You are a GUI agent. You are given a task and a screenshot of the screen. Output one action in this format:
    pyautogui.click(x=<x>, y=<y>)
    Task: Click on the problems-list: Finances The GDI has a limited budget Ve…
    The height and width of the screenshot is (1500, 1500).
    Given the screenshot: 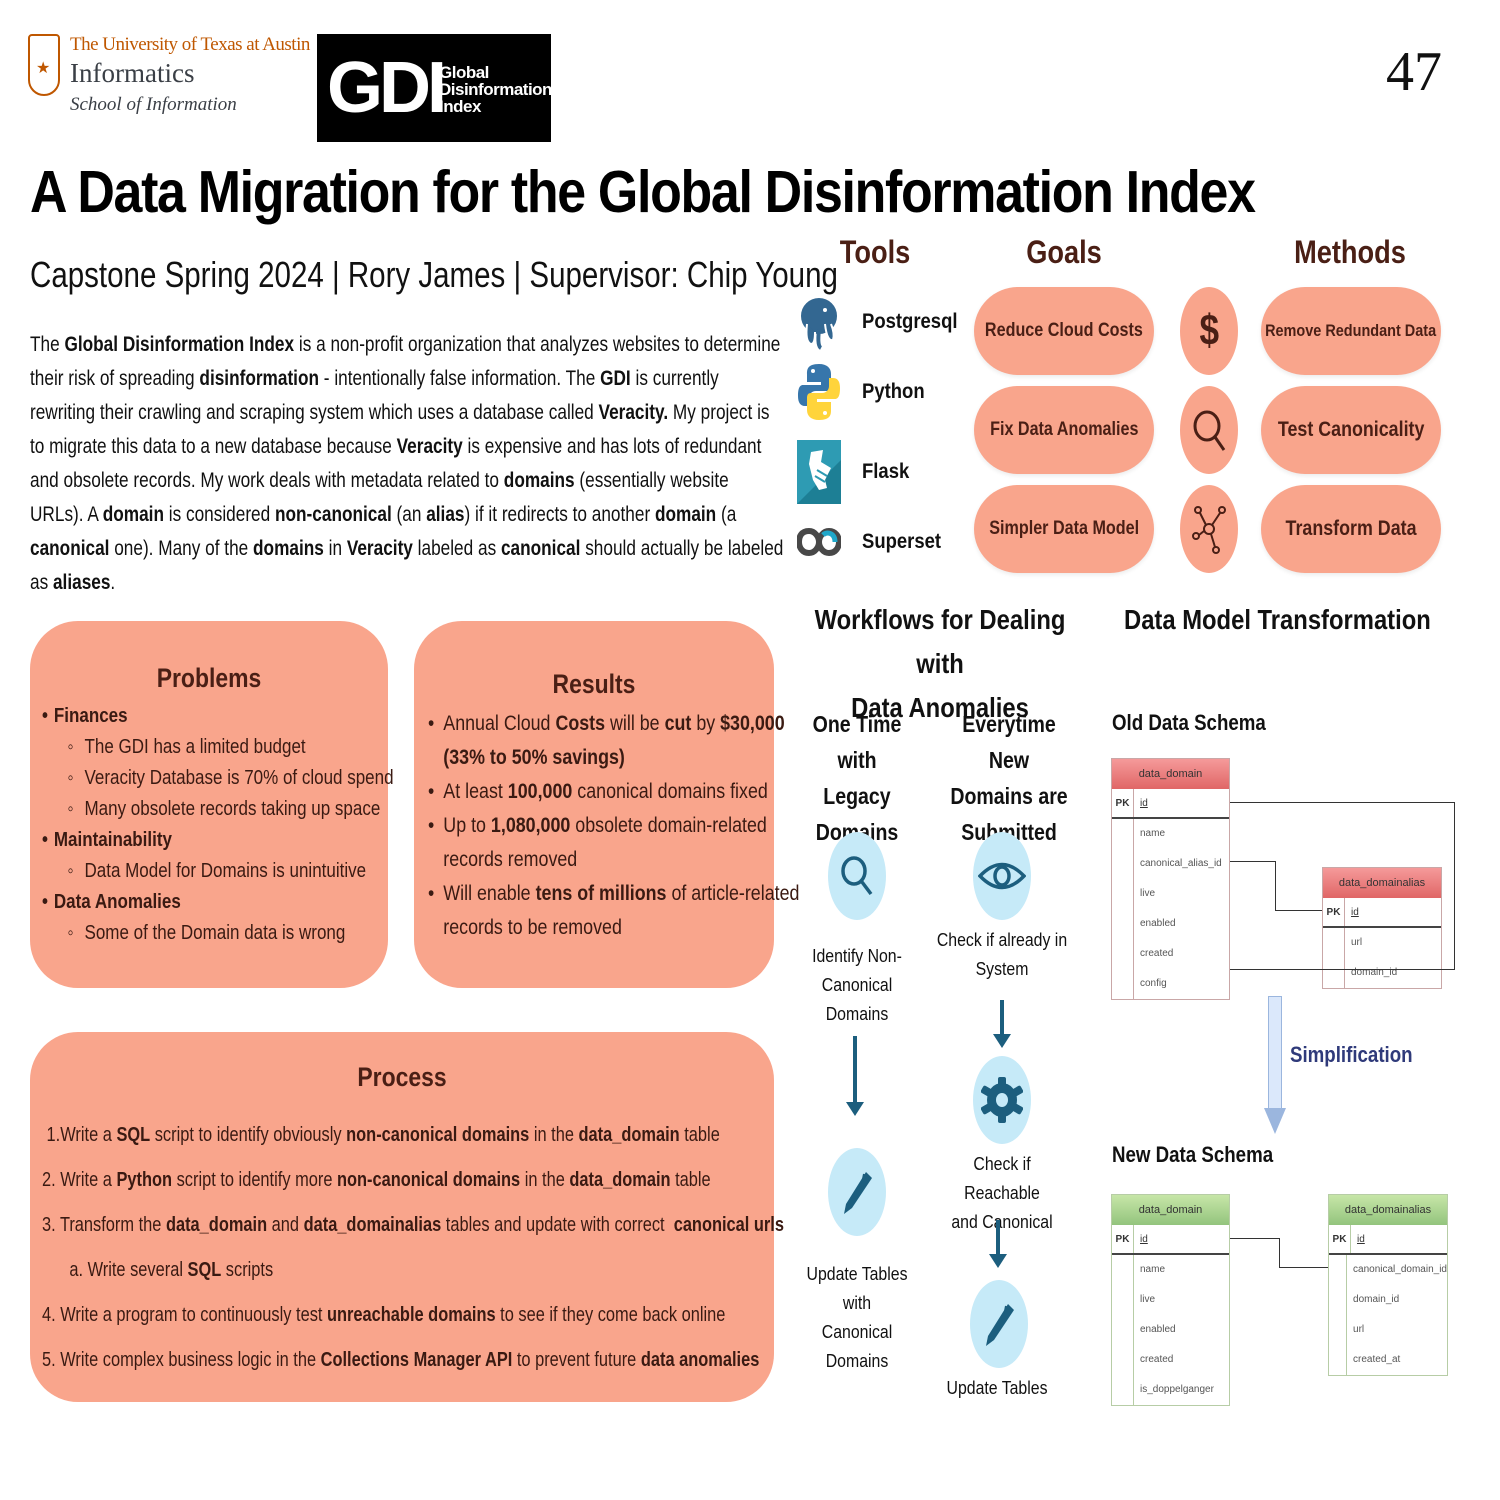 What is the action you would take?
    pyautogui.click(x=218, y=825)
    